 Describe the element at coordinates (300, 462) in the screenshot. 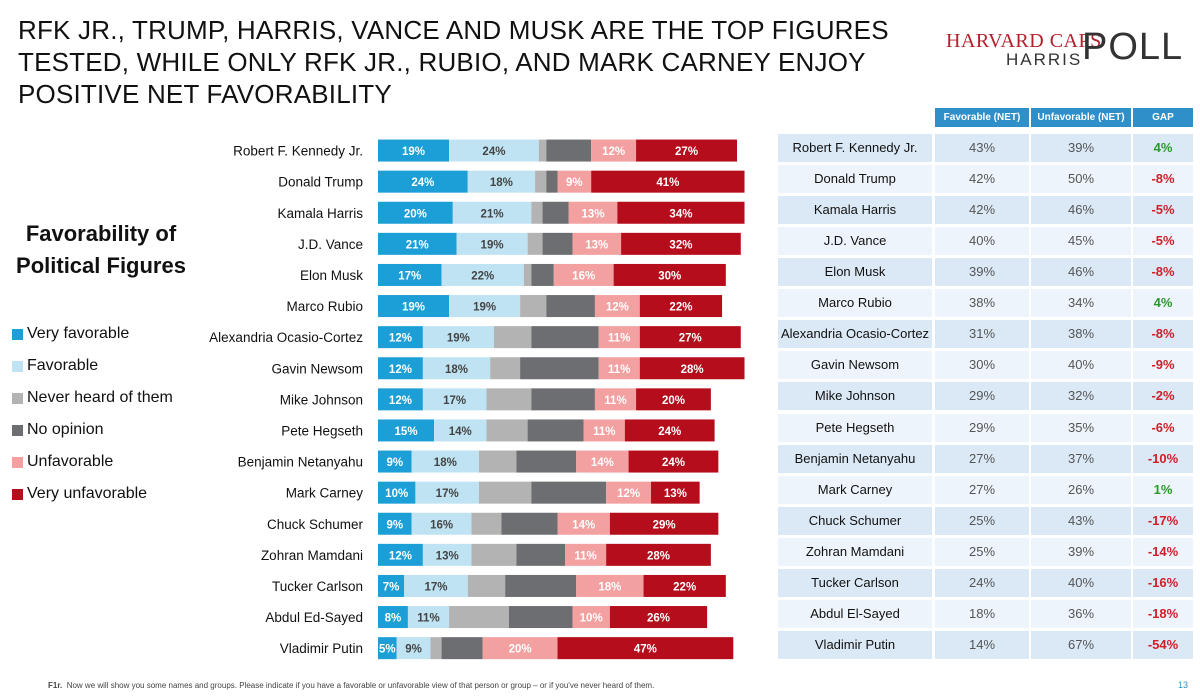

I see `category-label-benjamin-netanyahu: Benjamin Netanyahu` at that location.